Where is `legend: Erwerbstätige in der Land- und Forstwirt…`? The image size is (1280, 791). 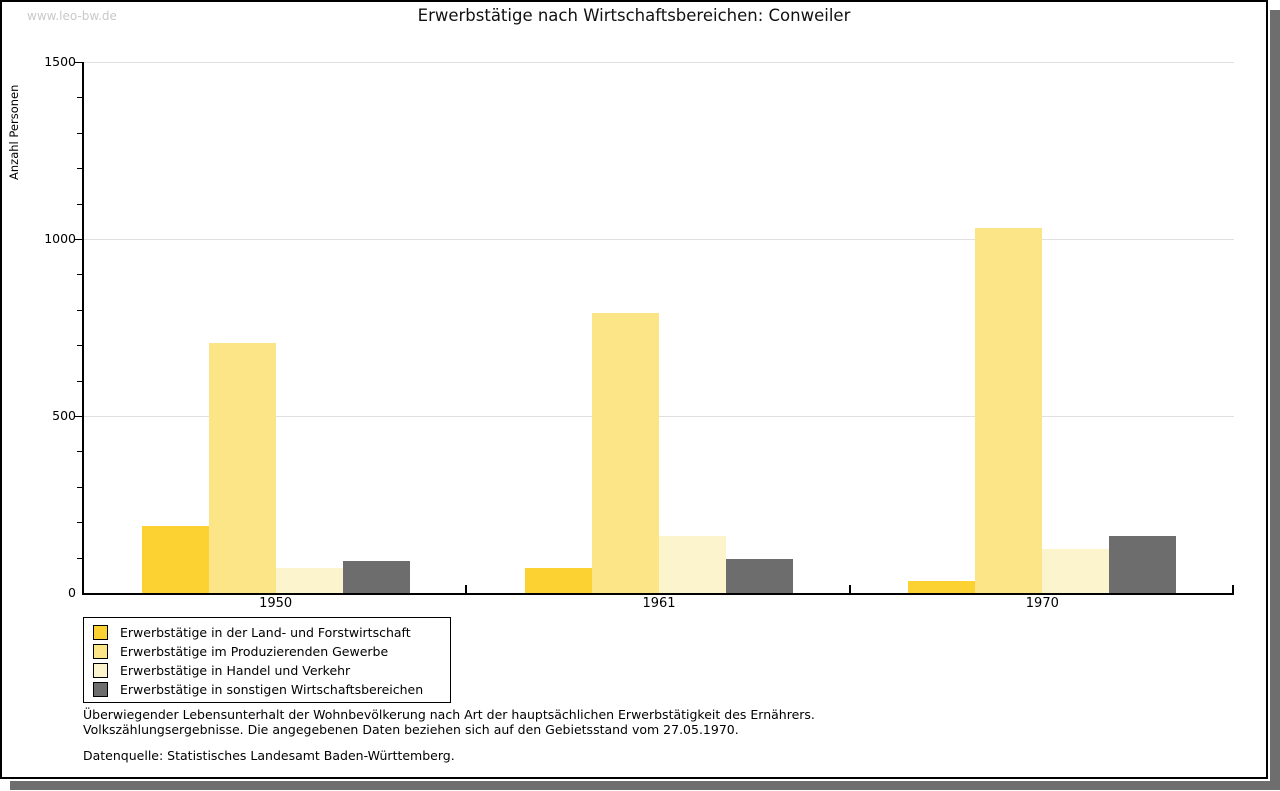 legend: Erwerbstätige in der Land- und Forstwirt… is located at coordinates (267, 660).